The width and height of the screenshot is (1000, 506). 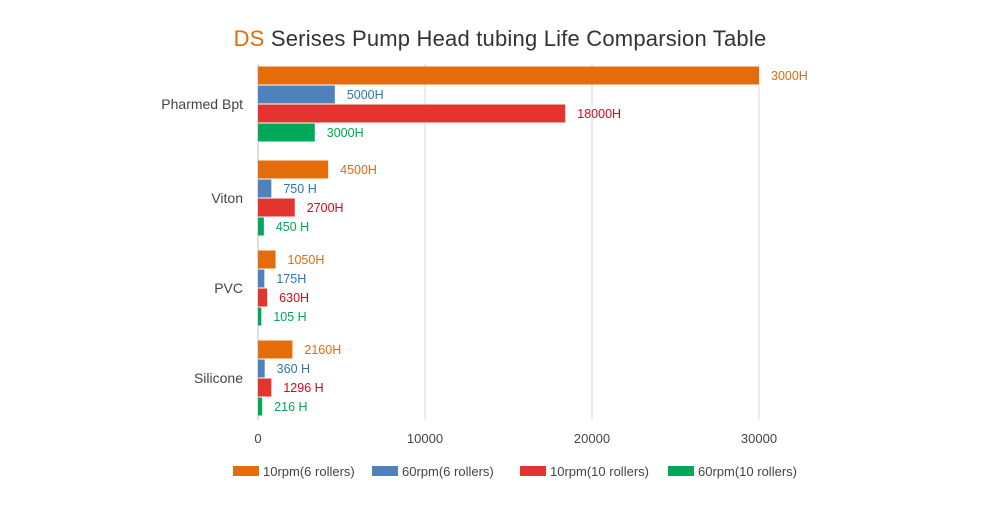 I want to click on category-label: Viton, so click(x=227, y=198).